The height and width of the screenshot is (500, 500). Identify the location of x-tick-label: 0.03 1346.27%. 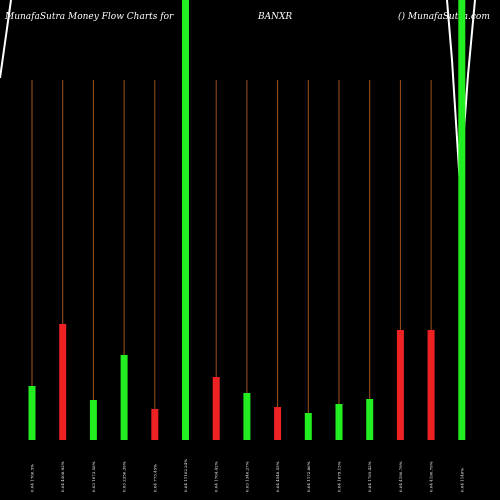
(246, 476).